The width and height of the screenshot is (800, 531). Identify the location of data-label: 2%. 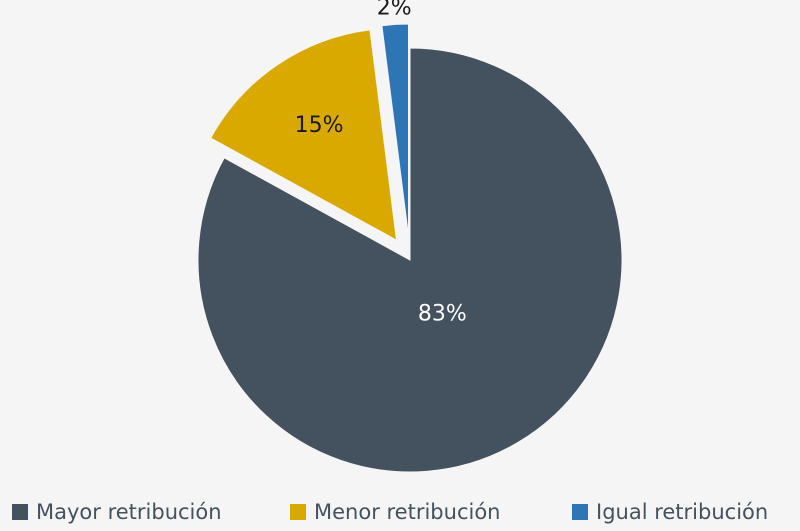
(394, 10).